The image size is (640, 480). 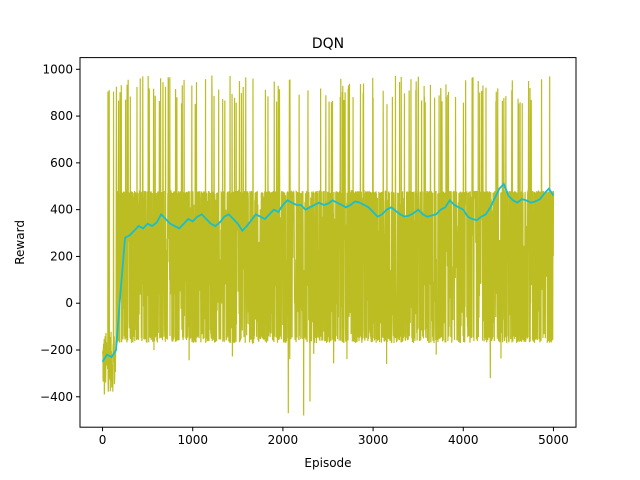 I want to click on x-tick-label: 5000, so click(x=553, y=440).